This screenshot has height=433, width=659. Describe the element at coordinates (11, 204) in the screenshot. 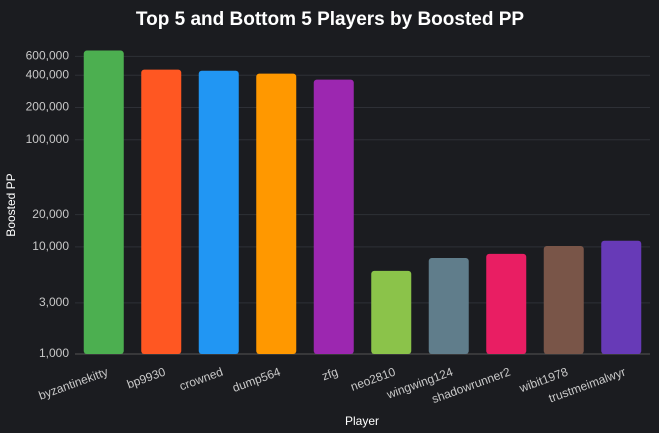

I see `y-axis-label: Boosted PP` at that location.